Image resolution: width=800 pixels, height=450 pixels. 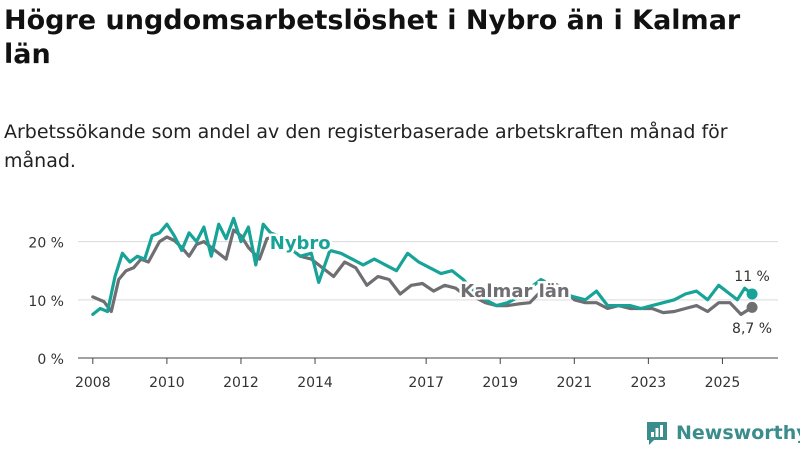 I want to click on x-tick-label: 2023, so click(x=649, y=383).